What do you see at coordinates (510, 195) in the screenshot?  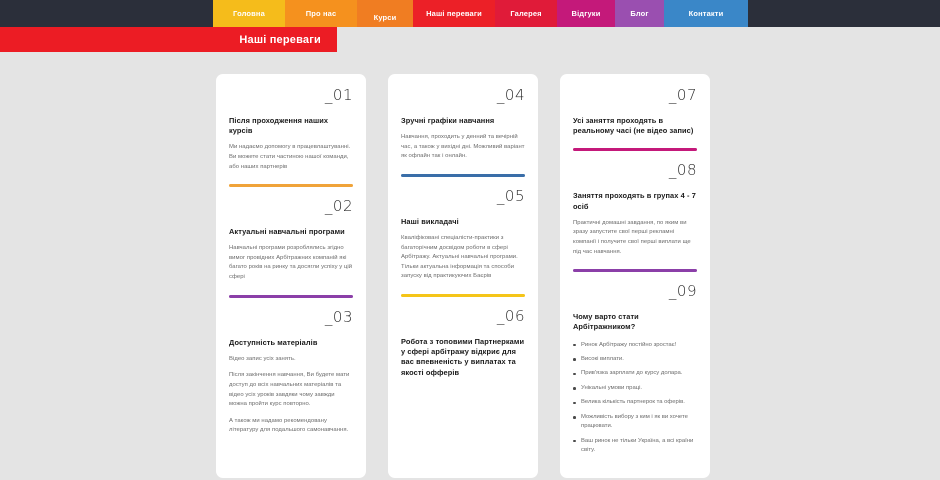 I see `section-number: _05` at bounding box center [510, 195].